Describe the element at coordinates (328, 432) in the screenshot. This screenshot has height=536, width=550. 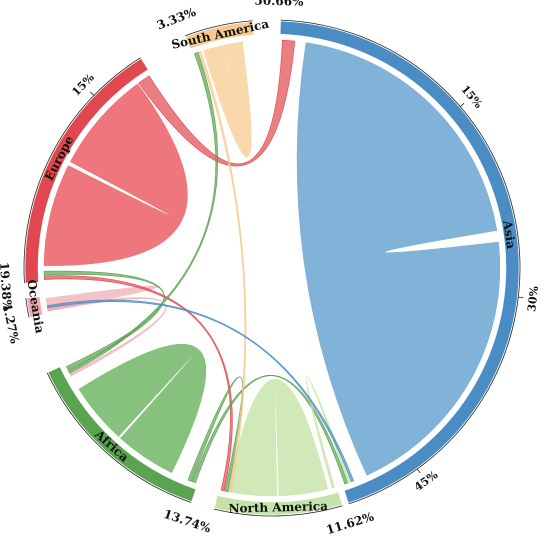
I see `cross-ribbon-north-america-to-asia` at that location.